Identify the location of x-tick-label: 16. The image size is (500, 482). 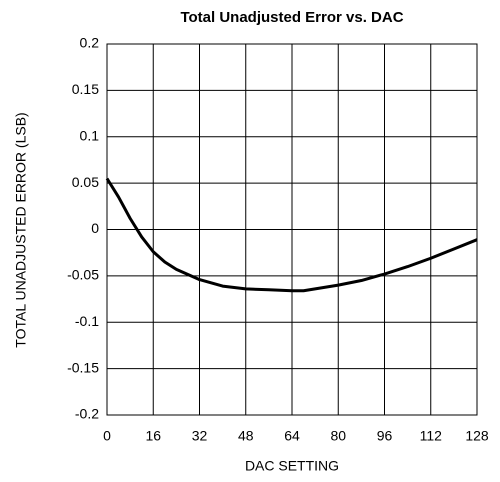
(153, 436).